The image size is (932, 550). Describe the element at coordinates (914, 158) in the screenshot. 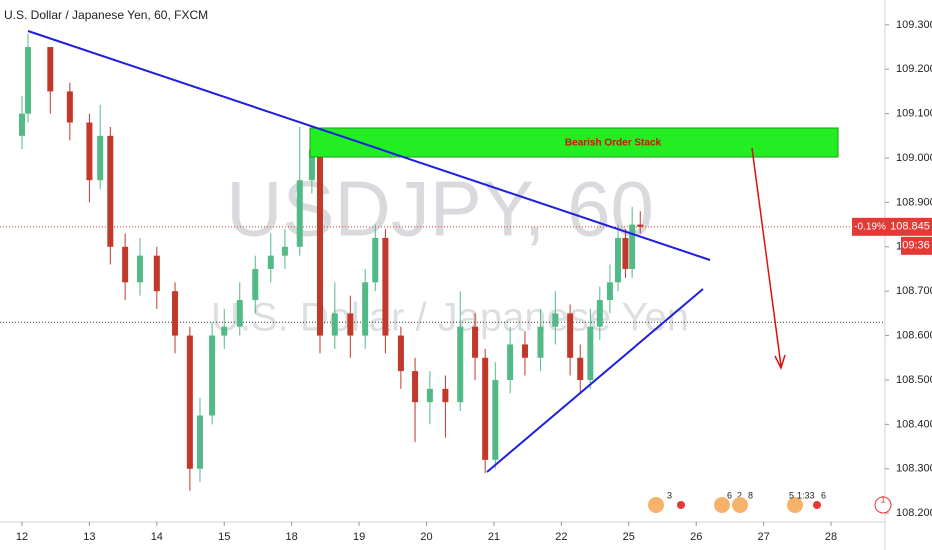

I see `y-tick-label: 109.000` at that location.